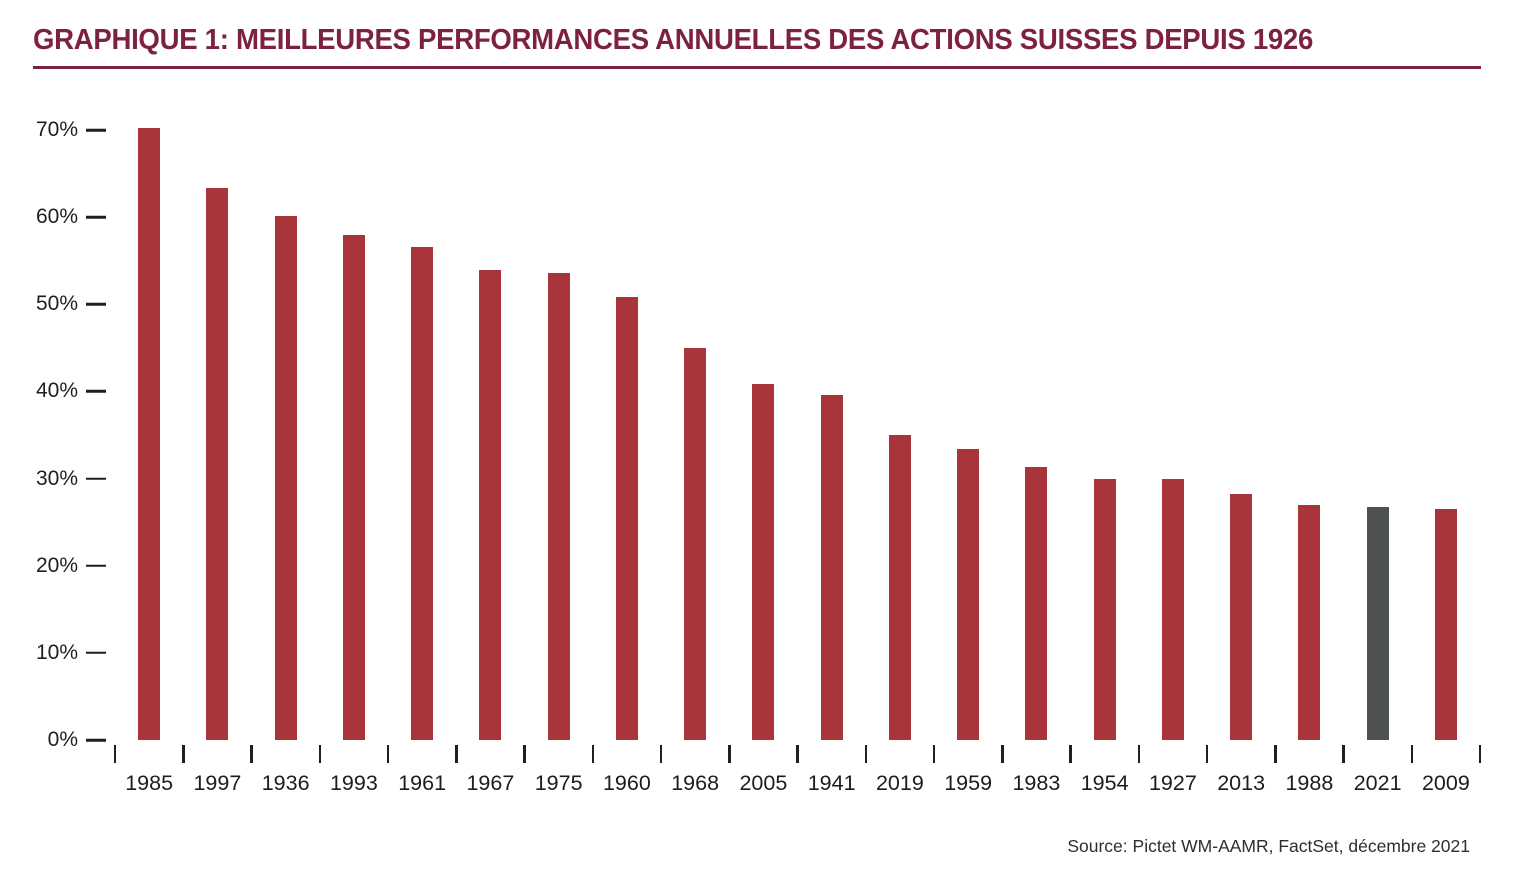  What do you see at coordinates (1445, 783) in the screenshot?
I see `x-axis-label: 2009` at bounding box center [1445, 783].